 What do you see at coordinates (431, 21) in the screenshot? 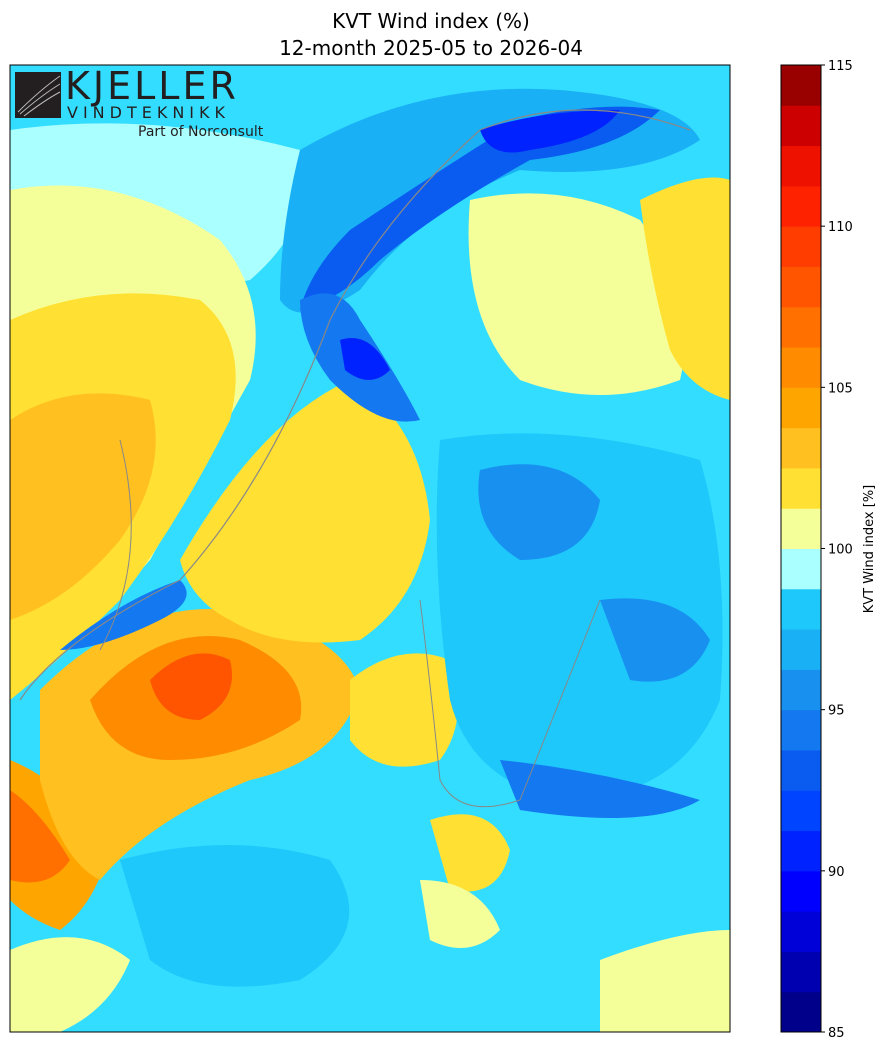
I see `title: KVT Wind index (%)` at bounding box center [431, 21].